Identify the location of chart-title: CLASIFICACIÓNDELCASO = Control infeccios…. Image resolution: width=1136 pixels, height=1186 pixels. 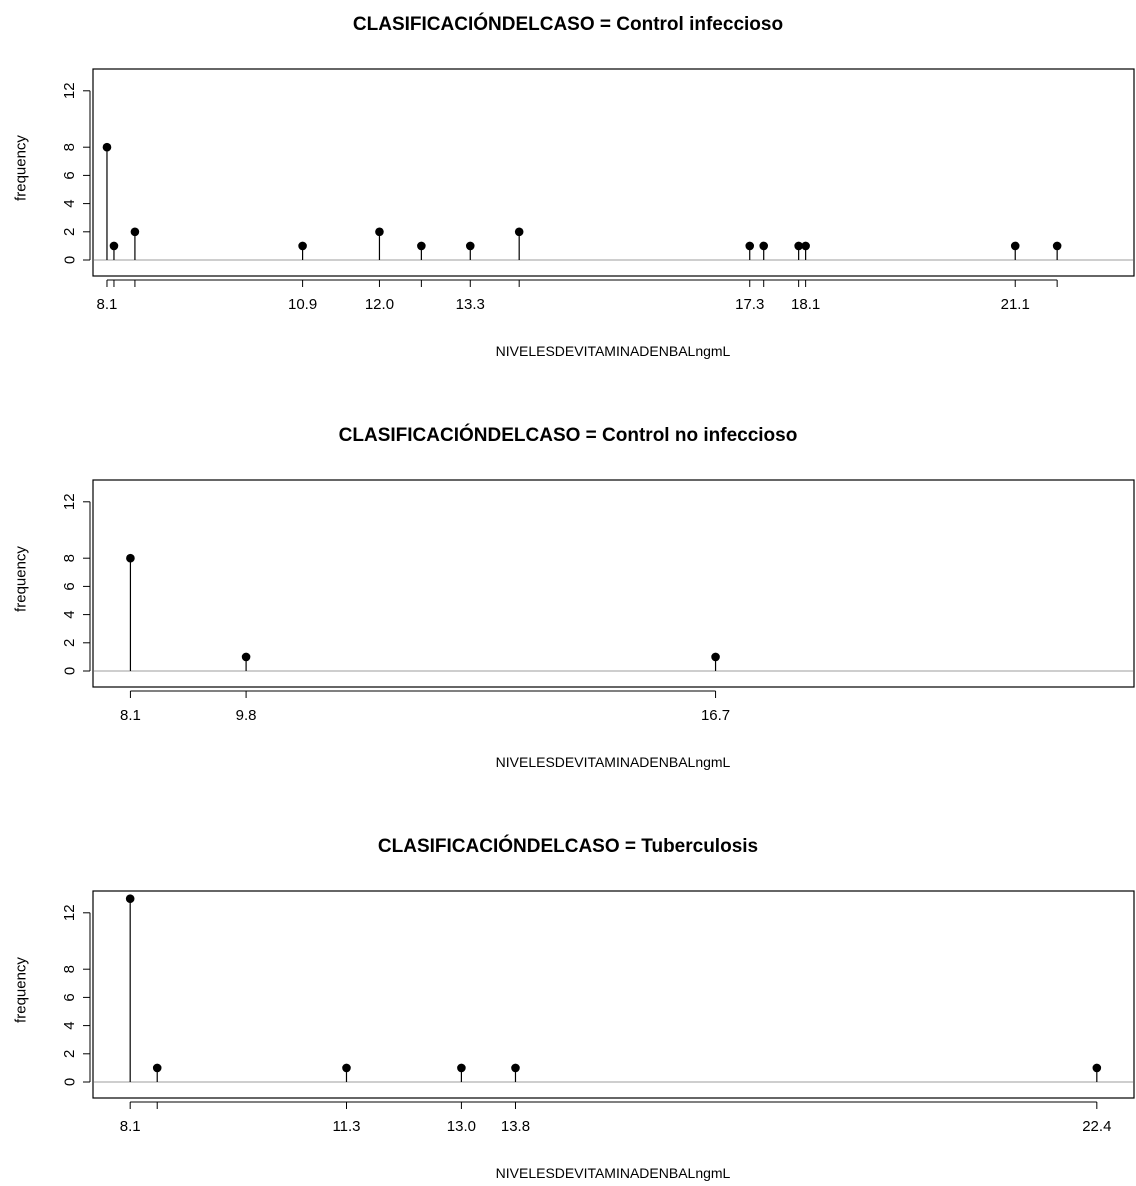
(568, 24).